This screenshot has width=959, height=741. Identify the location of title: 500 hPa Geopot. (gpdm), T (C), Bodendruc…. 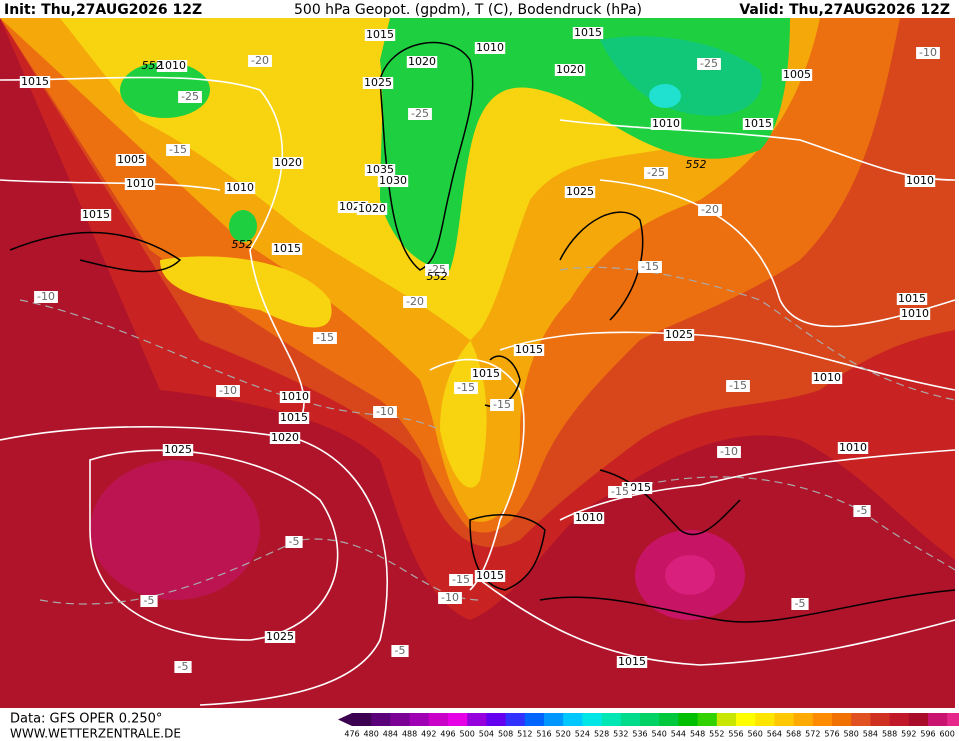
(468, 10).